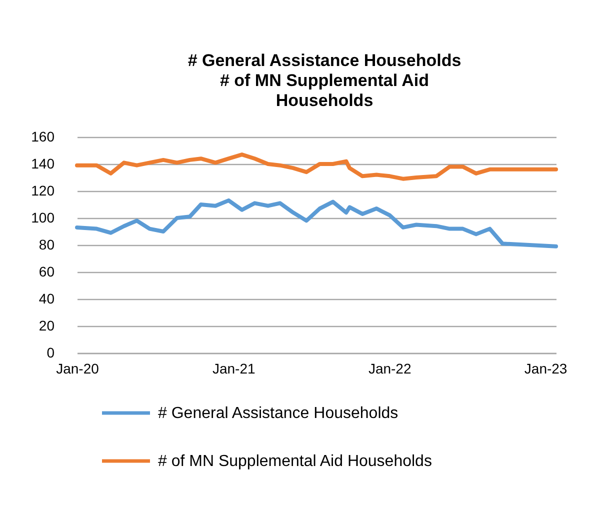 This screenshot has width=592, height=510. I want to click on chart-title: # General Assistance Households # of MN Supplemental Aid Households, so click(325, 80).